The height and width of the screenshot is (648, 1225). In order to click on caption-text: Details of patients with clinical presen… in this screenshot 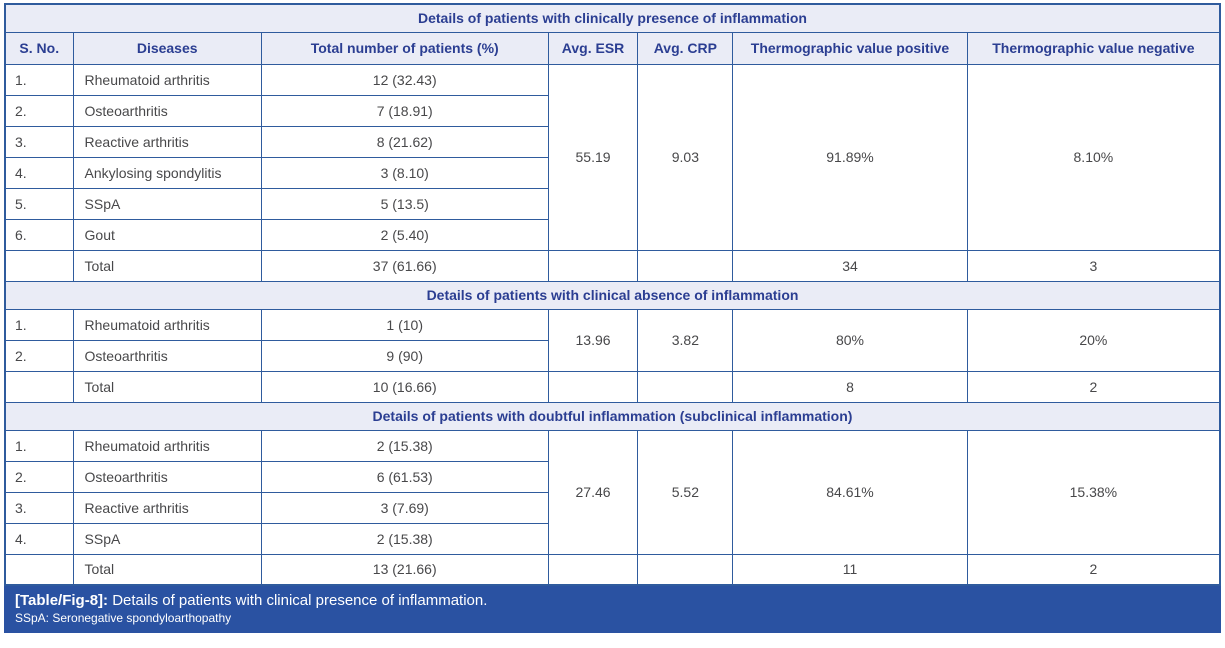, I will do `click(300, 600)`.